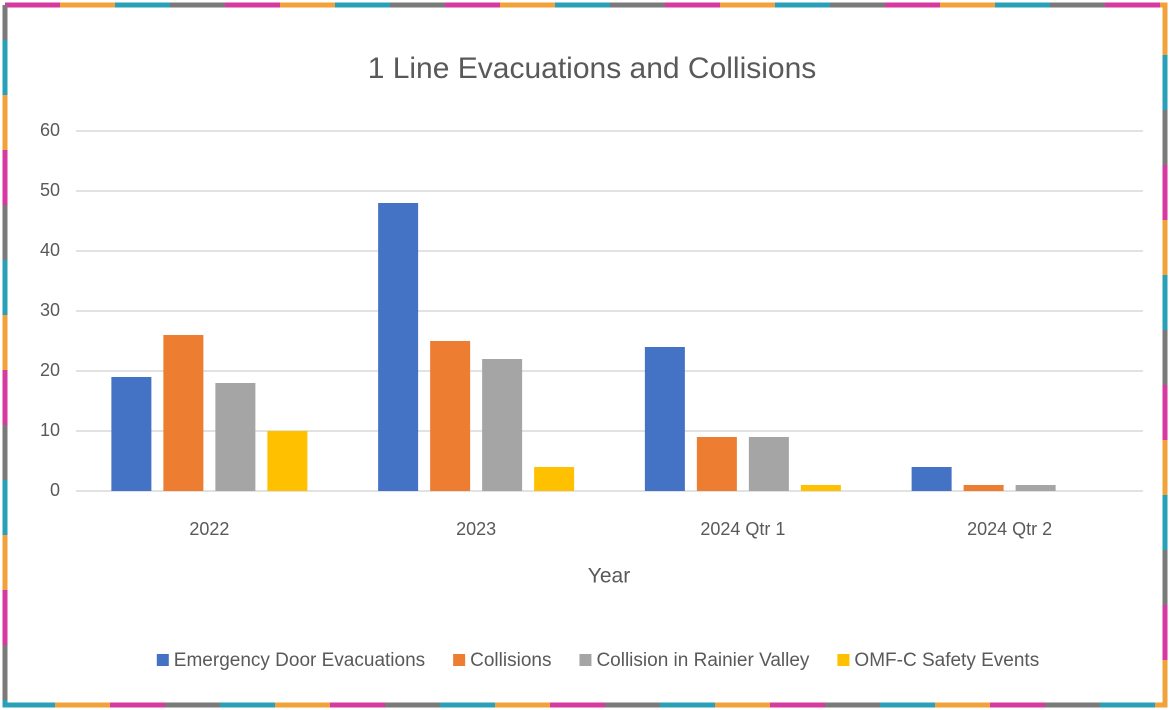  What do you see at coordinates (50, 310) in the screenshot?
I see `y-tick-label: 30` at bounding box center [50, 310].